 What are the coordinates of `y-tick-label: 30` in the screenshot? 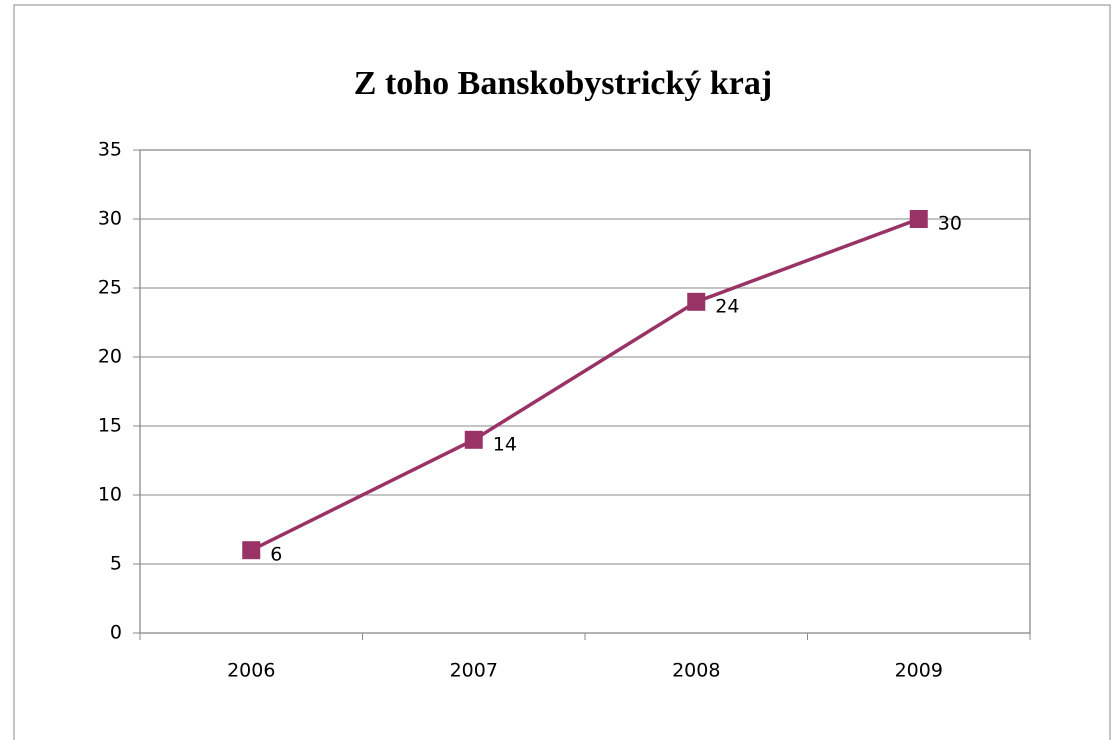 It's located at (110, 219).